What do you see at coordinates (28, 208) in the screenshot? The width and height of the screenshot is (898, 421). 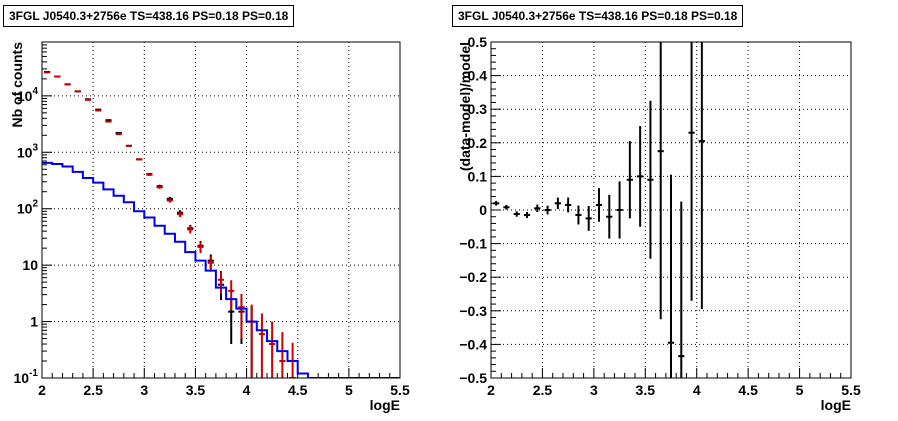 I see `y-tick-label: 10²` at bounding box center [28, 208].